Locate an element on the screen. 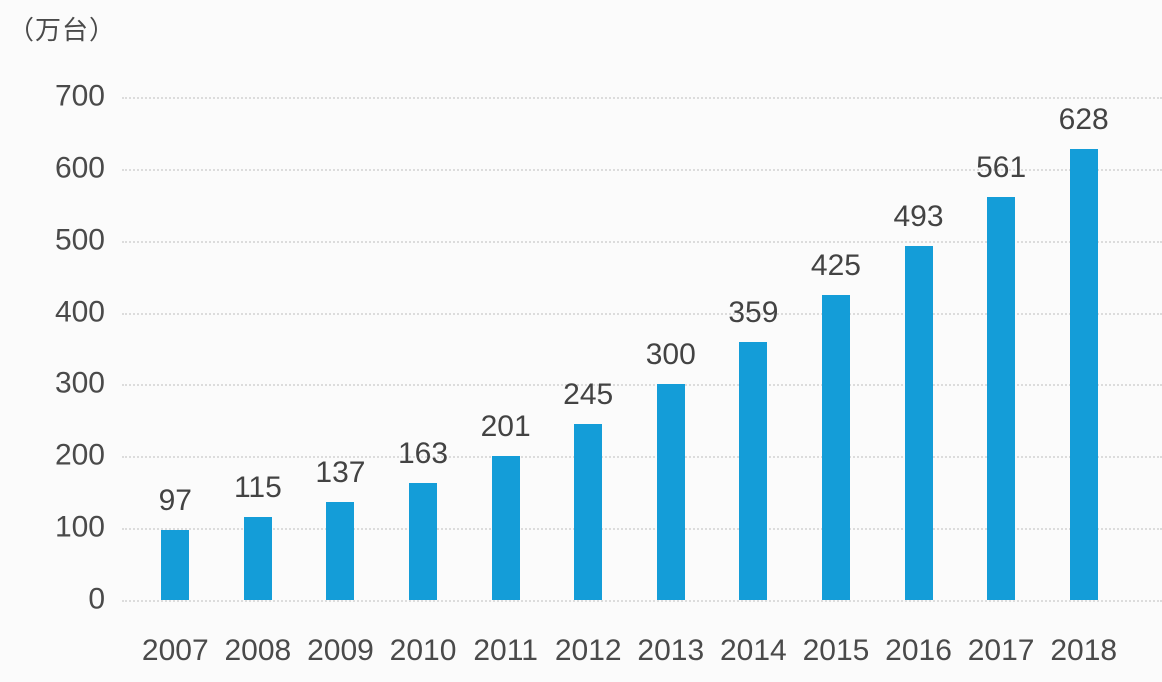 Image resolution: width=1162 pixels, height=682 pixels. x-tick-label: 2018 is located at coordinates (1084, 650).